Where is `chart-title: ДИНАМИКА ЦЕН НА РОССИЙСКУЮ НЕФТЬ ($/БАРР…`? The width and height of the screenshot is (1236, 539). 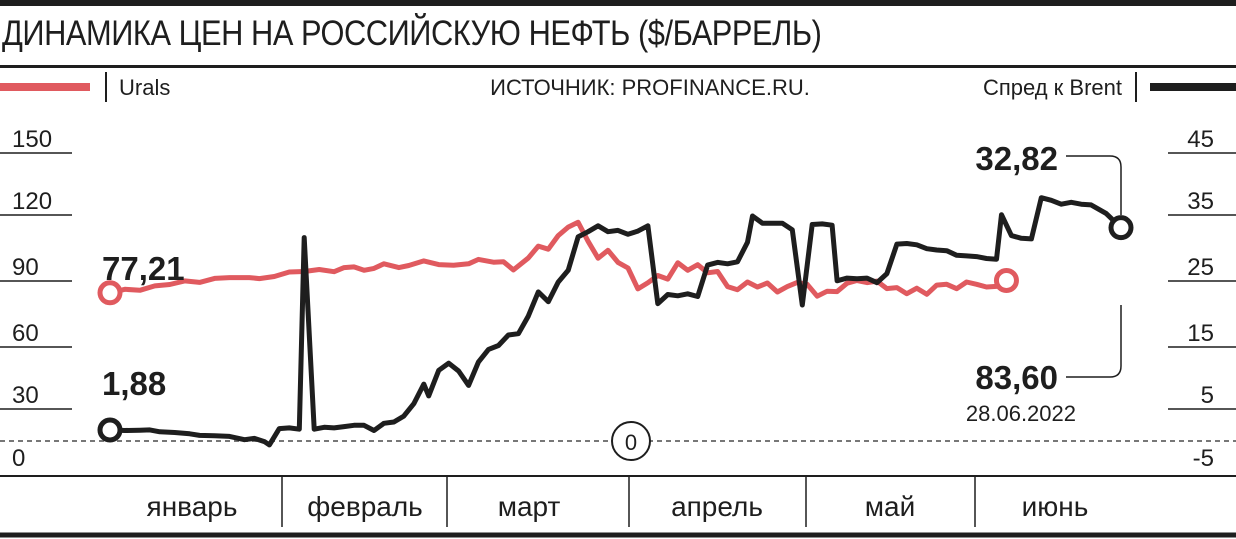
chart-title: ДИНАМИКА ЦЕН НА РОССИЙСКУЮ НЕФТЬ ($/БАРР… is located at coordinates (412, 33).